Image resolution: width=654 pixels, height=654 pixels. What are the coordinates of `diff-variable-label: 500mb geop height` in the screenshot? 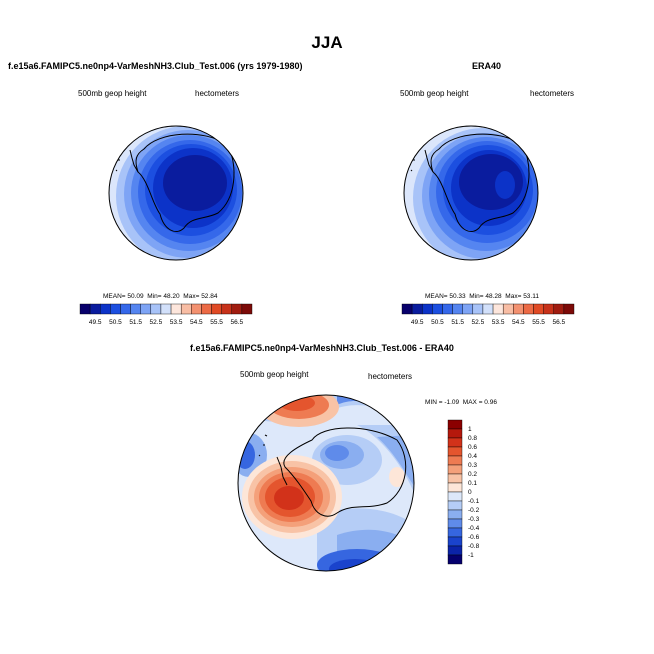 It's located at (274, 374).